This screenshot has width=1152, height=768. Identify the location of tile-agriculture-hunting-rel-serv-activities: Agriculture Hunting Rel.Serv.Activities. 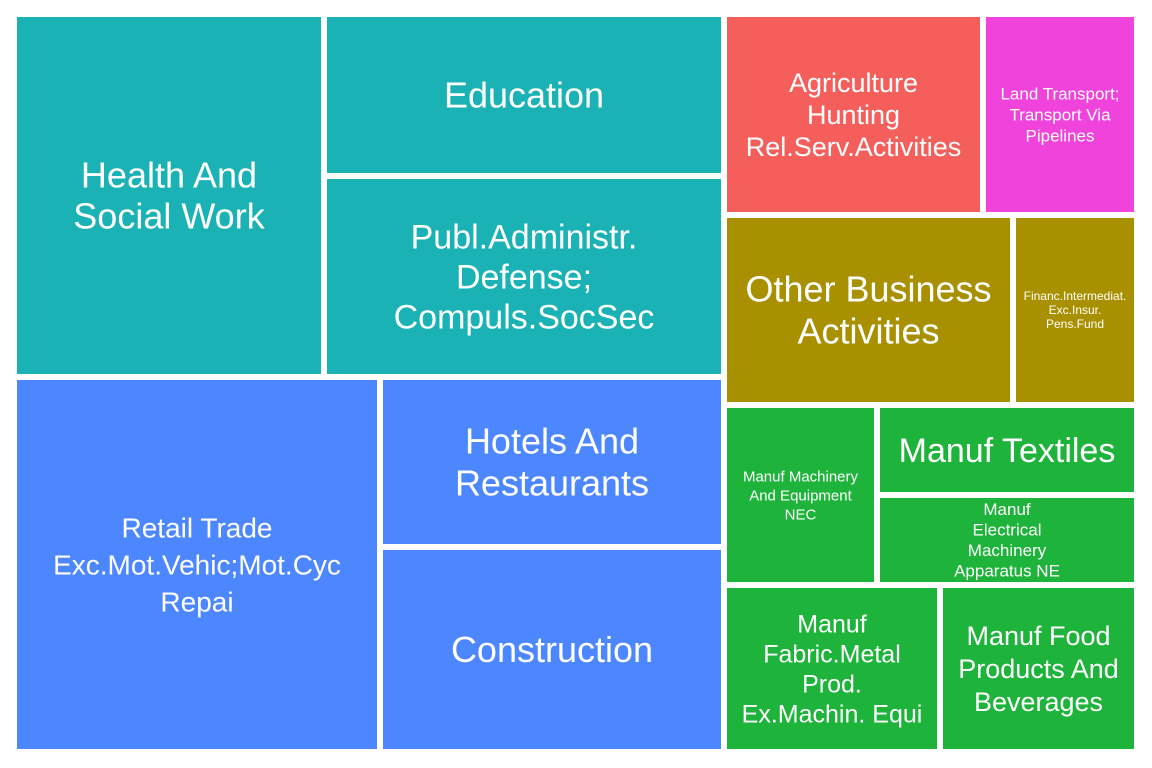
(853, 114).